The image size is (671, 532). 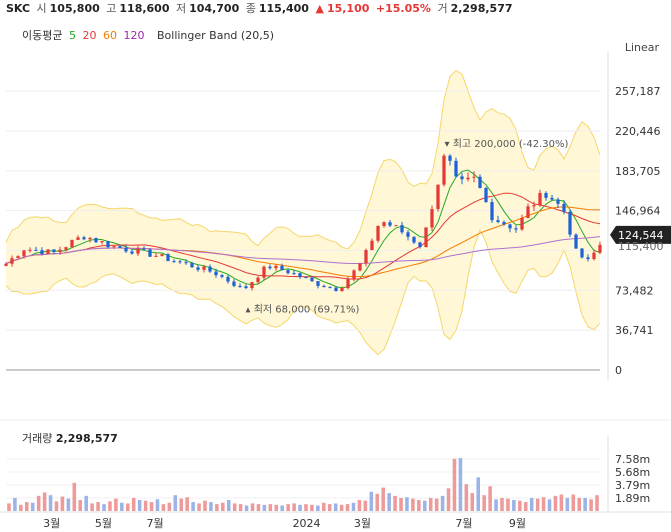 I want to click on current-price-tag: 124,544, so click(x=640, y=234).